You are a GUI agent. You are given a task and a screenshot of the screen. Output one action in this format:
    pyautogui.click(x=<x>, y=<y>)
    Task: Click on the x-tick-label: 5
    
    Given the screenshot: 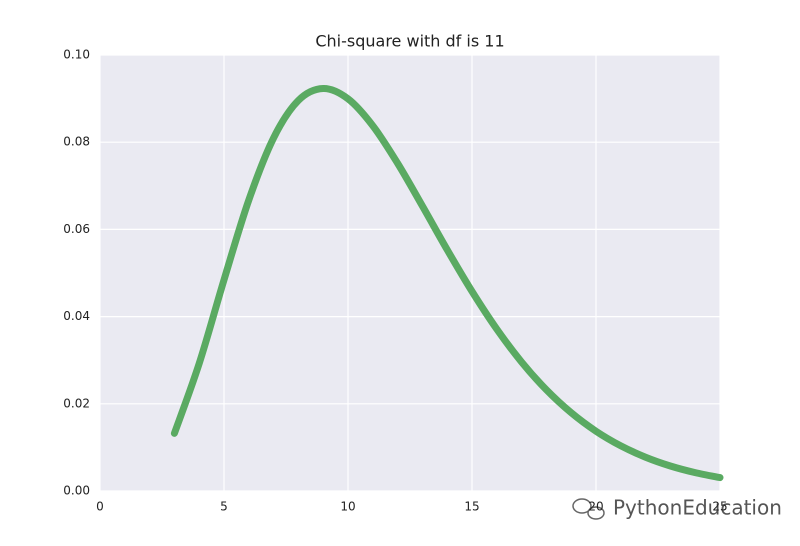 What is the action you would take?
    pyautogui.click(x=224, y=507)
    